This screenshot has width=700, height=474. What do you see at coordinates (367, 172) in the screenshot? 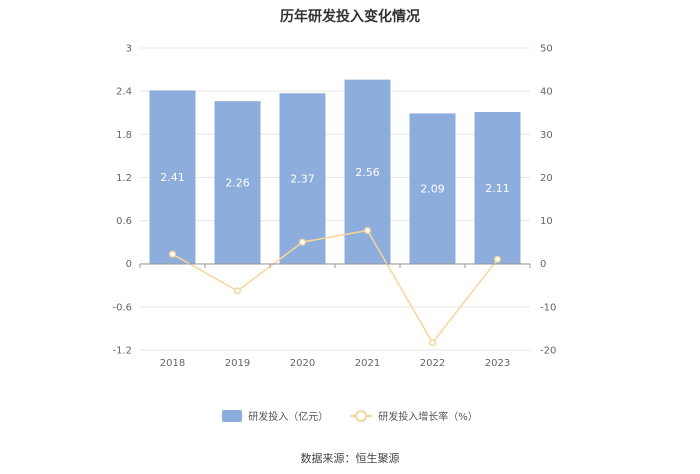
I see `bar-data-label: 2.56` at bounding box center [367, 172].